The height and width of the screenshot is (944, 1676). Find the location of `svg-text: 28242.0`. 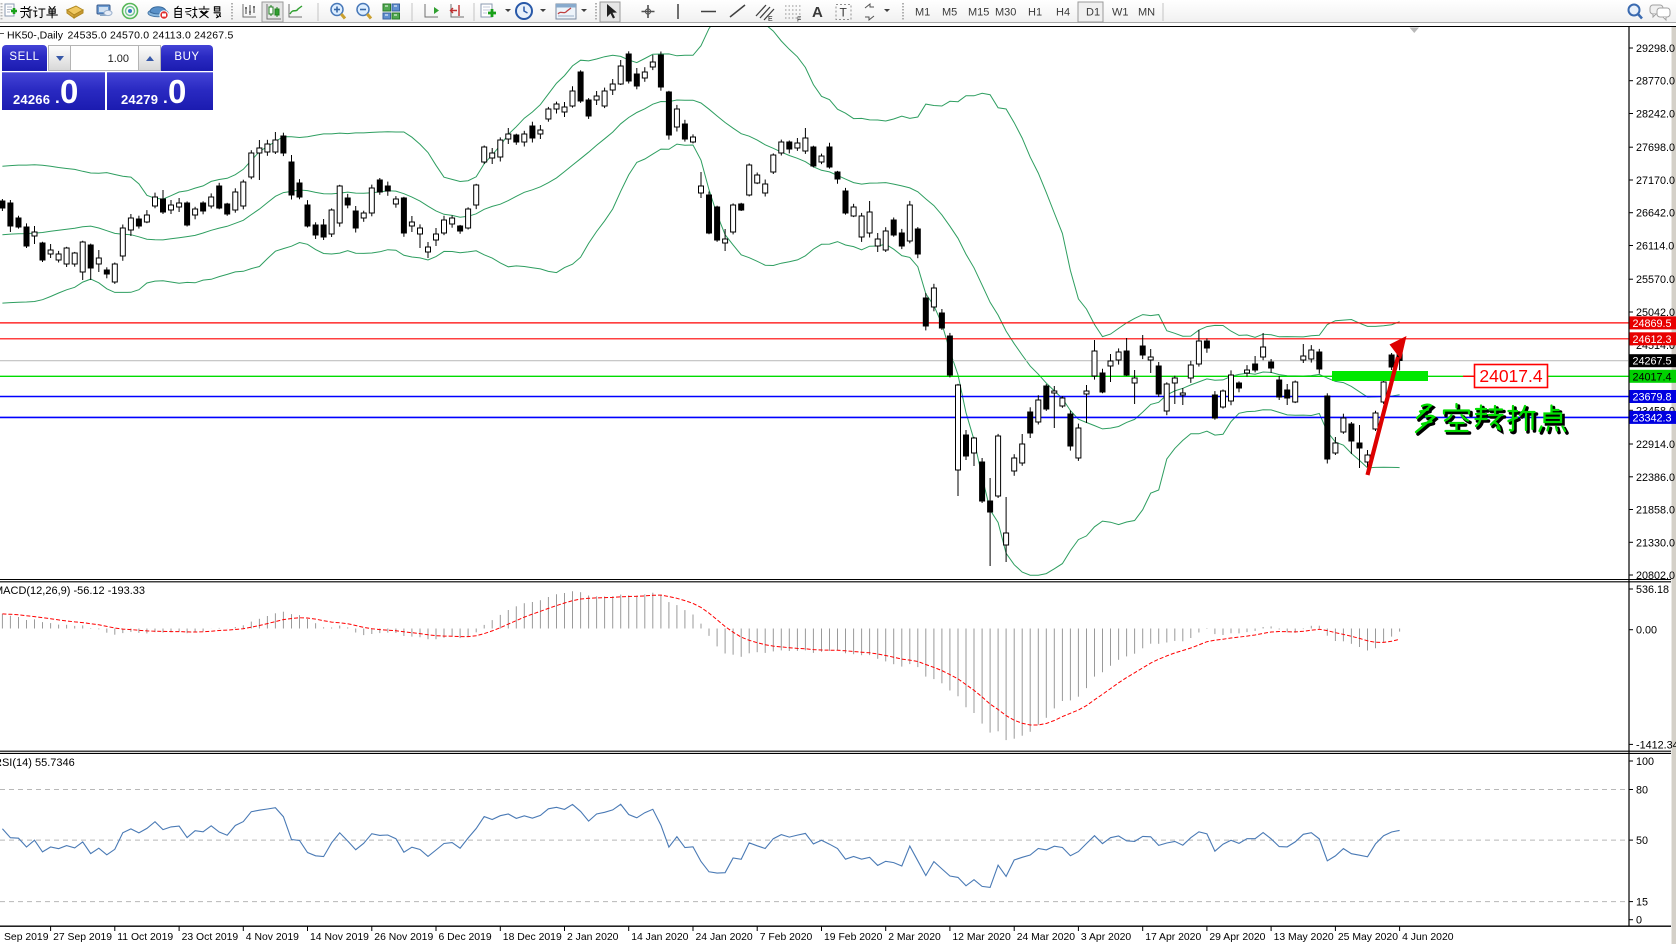

svg-text: 28242.0 is located at coordinates (1655, 115).